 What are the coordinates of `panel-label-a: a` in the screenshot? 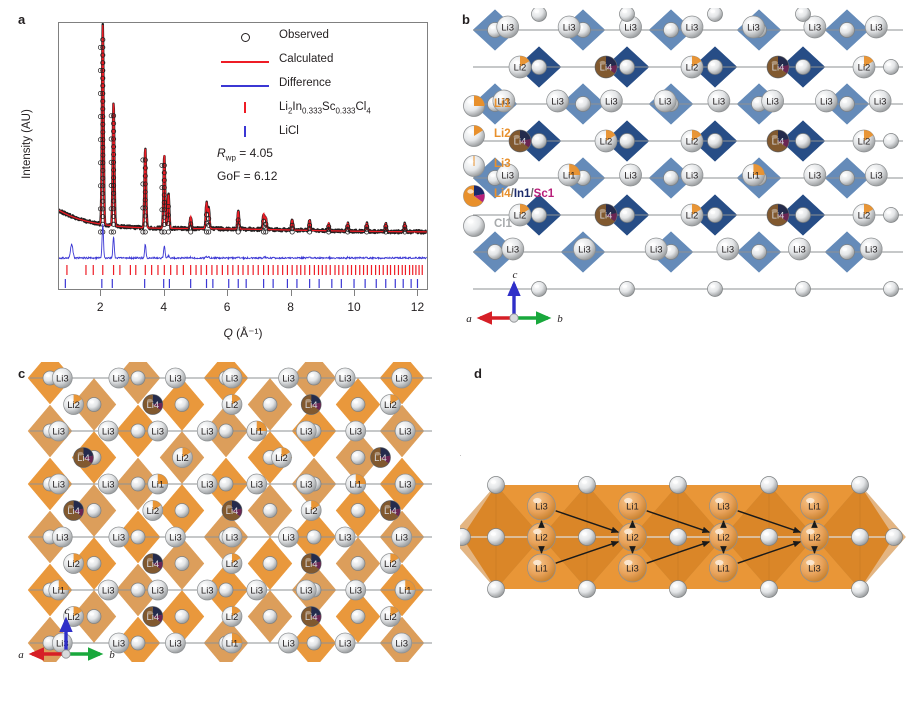 It's located at (22, 19).